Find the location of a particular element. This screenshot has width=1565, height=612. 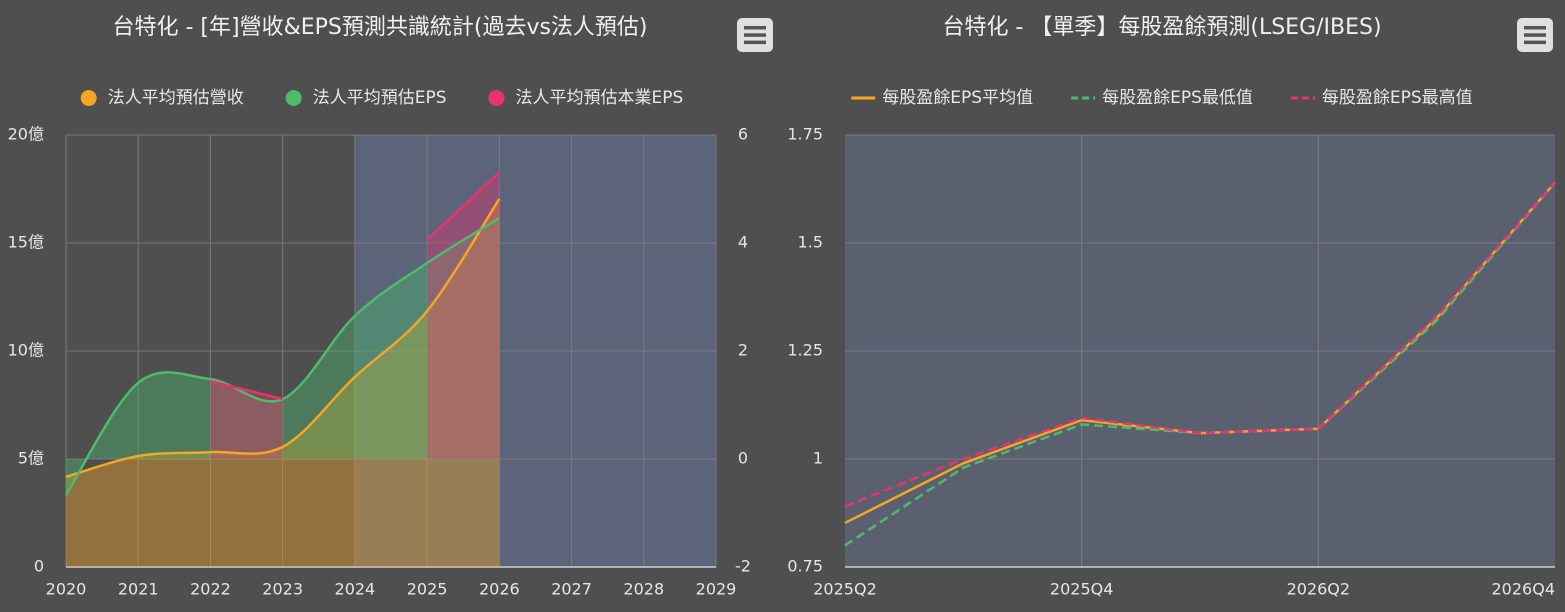

x-tick-label: 2021 is located at coordinates (138, 589).